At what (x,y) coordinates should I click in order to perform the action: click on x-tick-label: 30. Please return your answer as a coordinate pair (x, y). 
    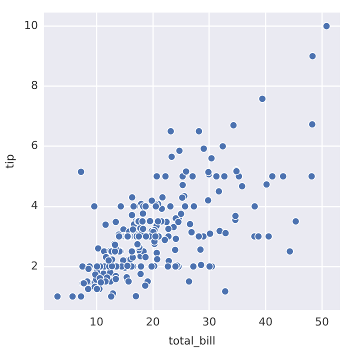
    Looking at the image, I should click on (209, 321).